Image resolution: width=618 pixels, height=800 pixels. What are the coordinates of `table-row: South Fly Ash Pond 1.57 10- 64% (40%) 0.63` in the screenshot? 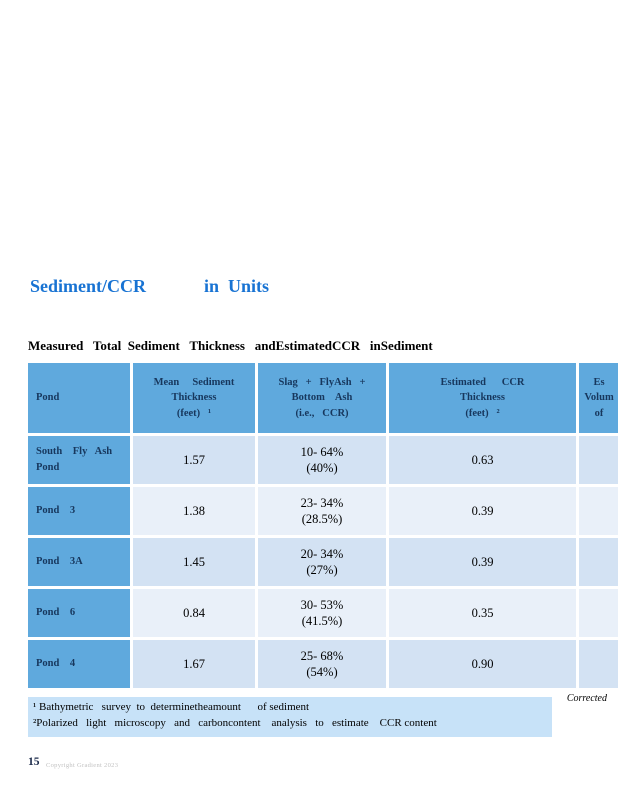 It's located at (323, 460).